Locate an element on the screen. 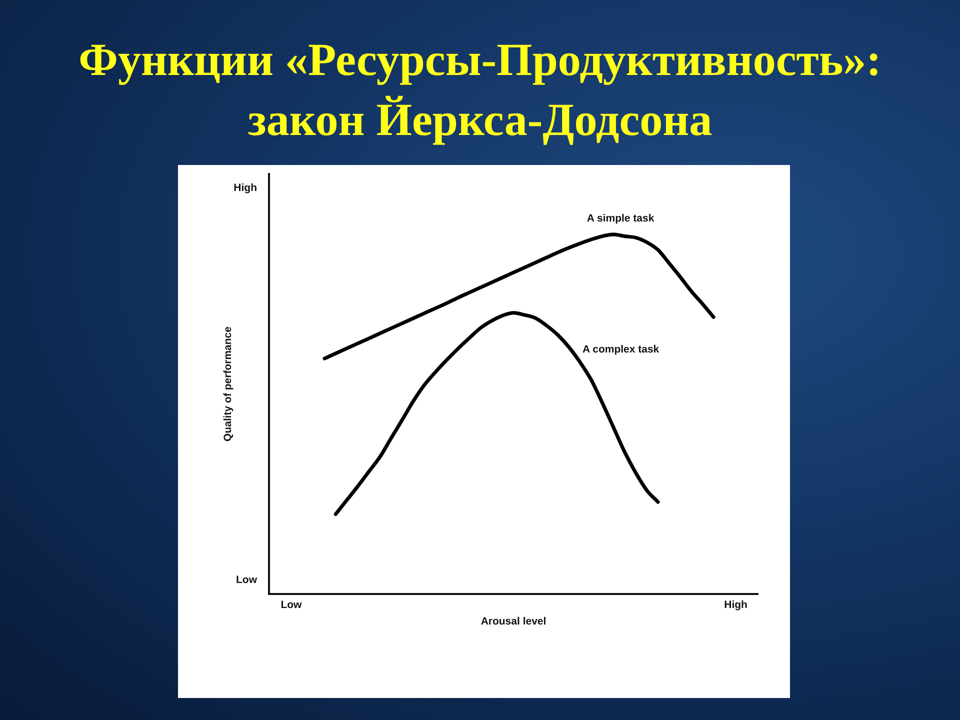 This screenshot has height=720, width=960. series-label: A simple task is located at coordinates (620, 218).